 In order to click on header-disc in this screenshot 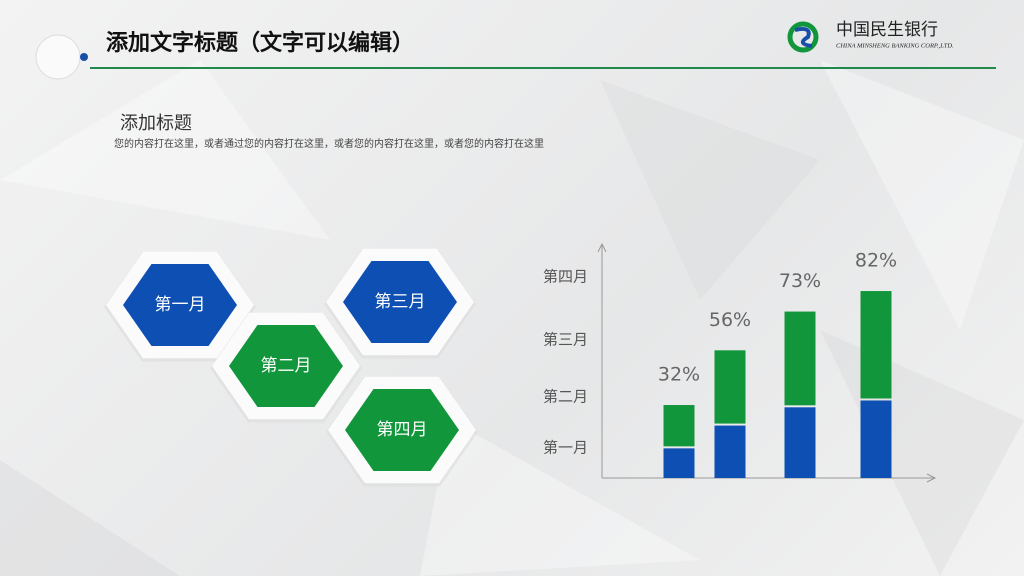, I will do `click(58, 57)`.